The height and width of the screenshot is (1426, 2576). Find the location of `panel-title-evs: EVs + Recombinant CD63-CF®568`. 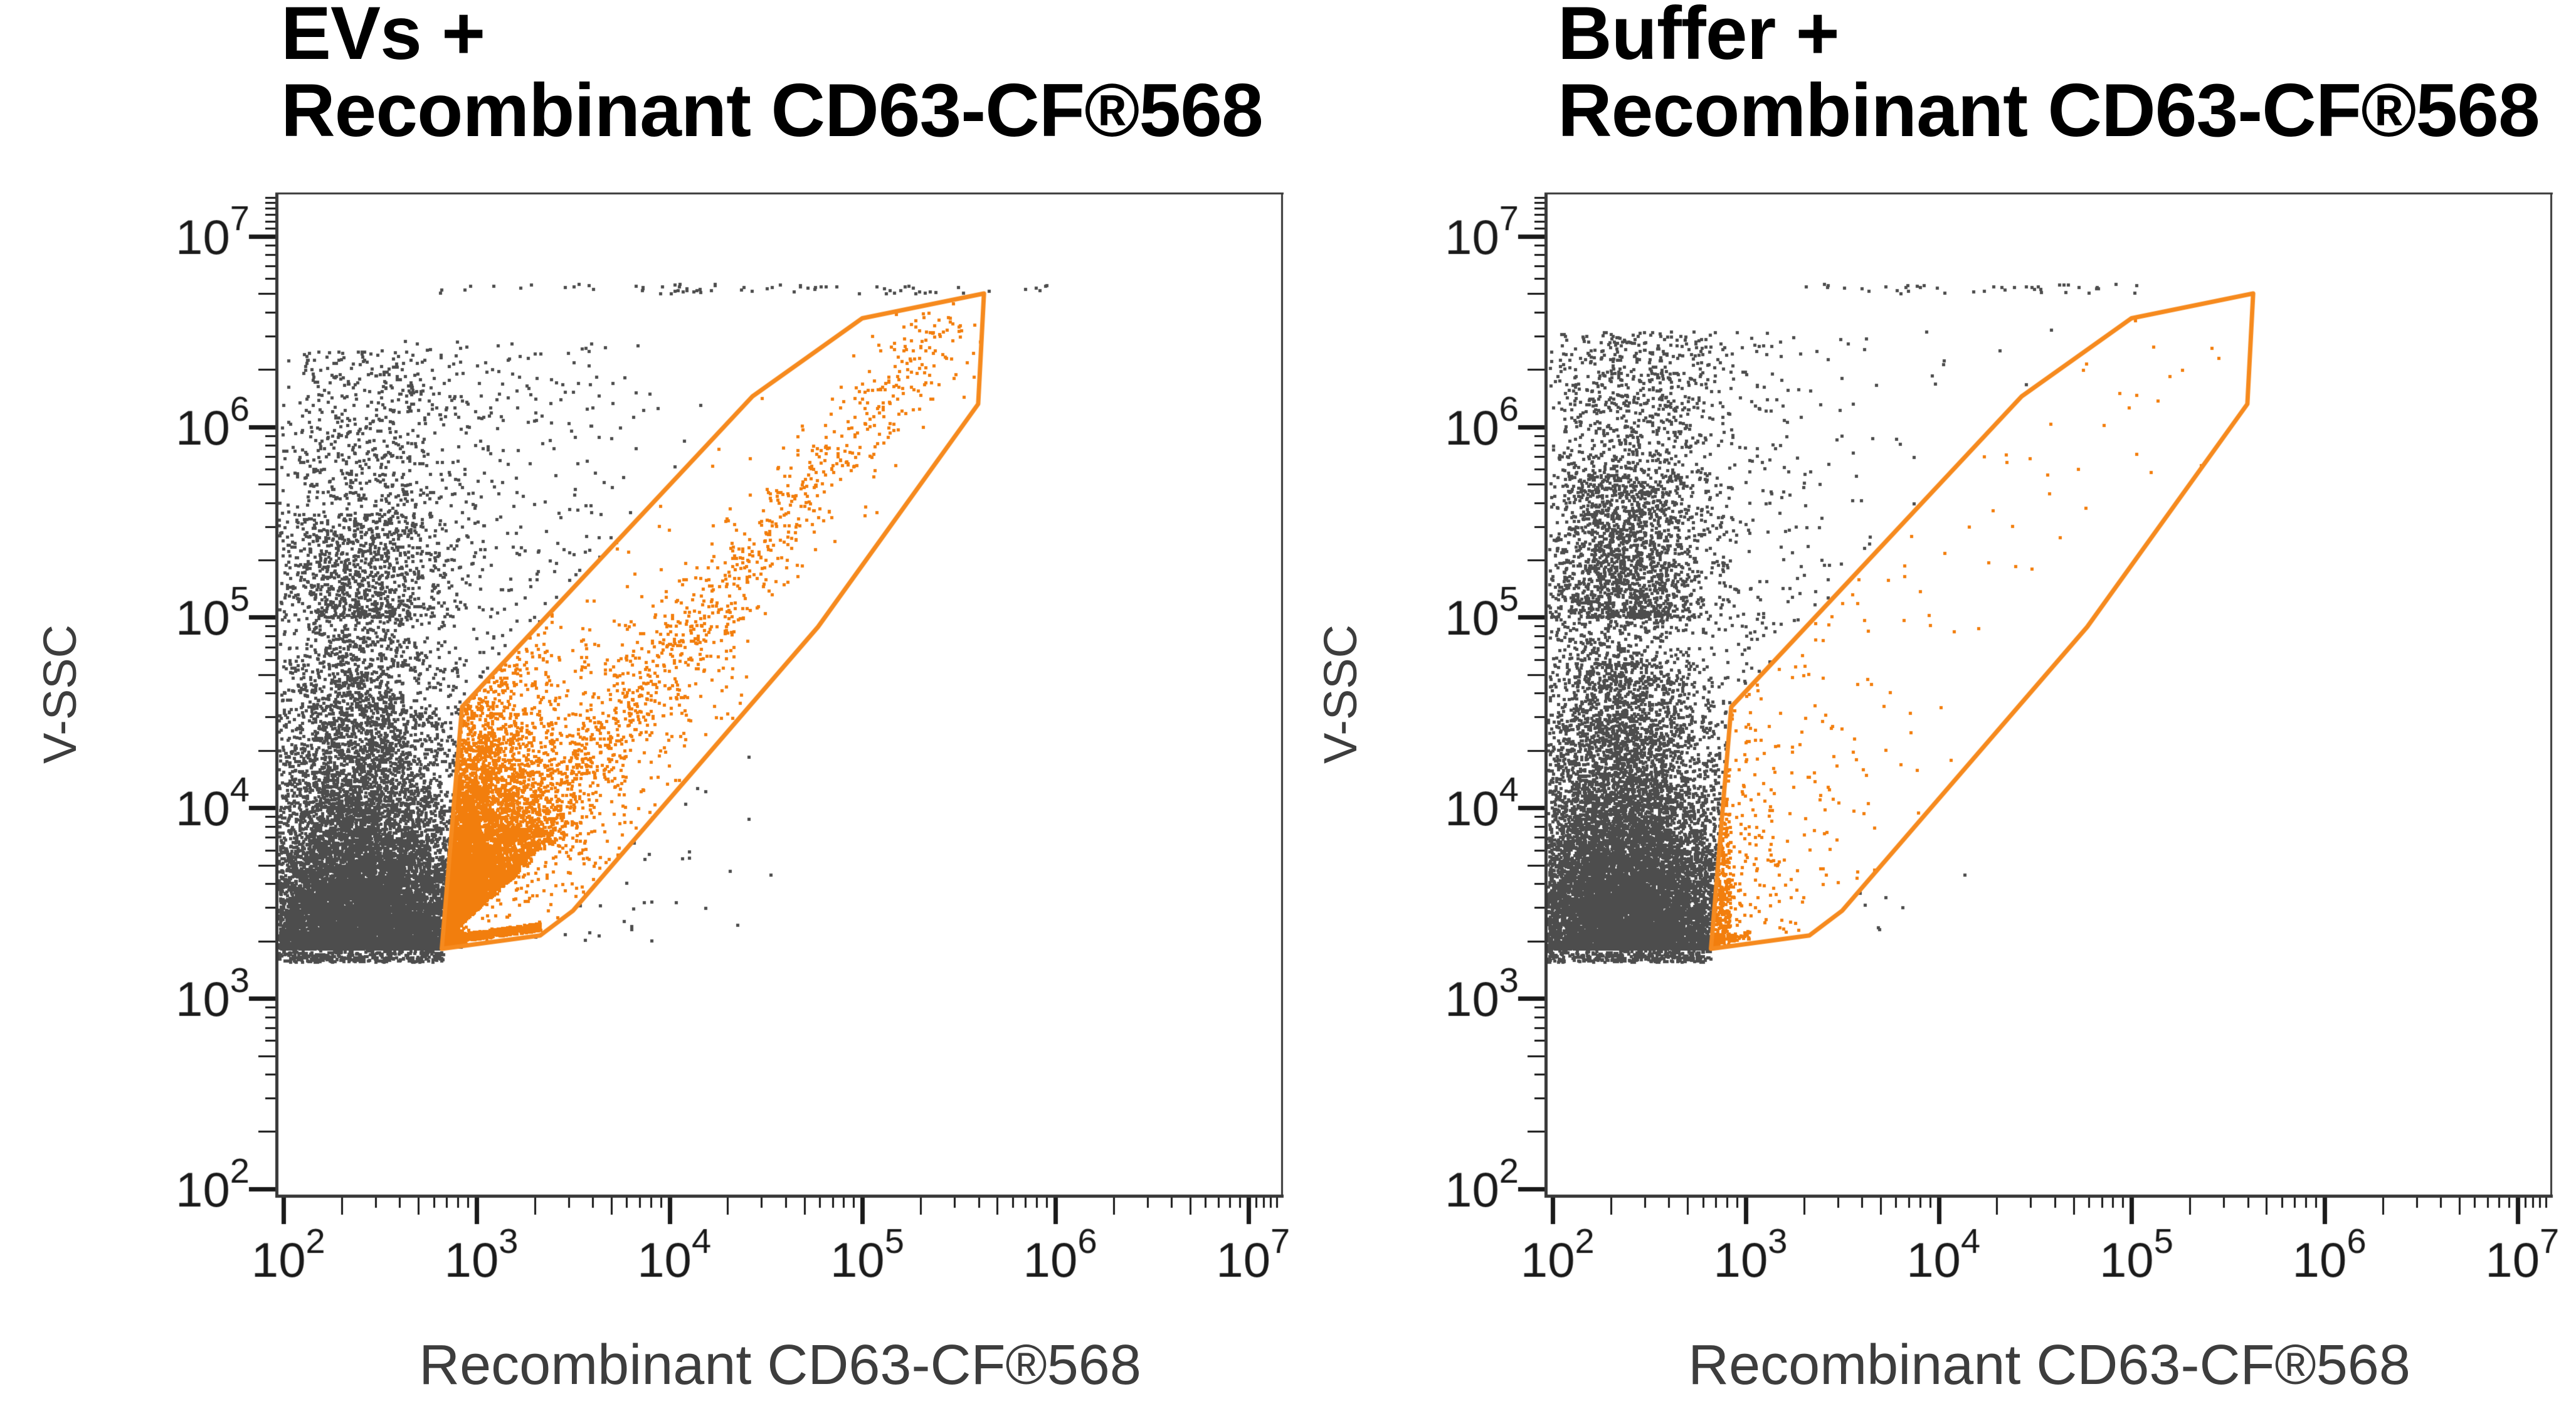

panel-title-evs: EVs + Recombinant CD63-CF®568 is located at coordinates (772, 76).